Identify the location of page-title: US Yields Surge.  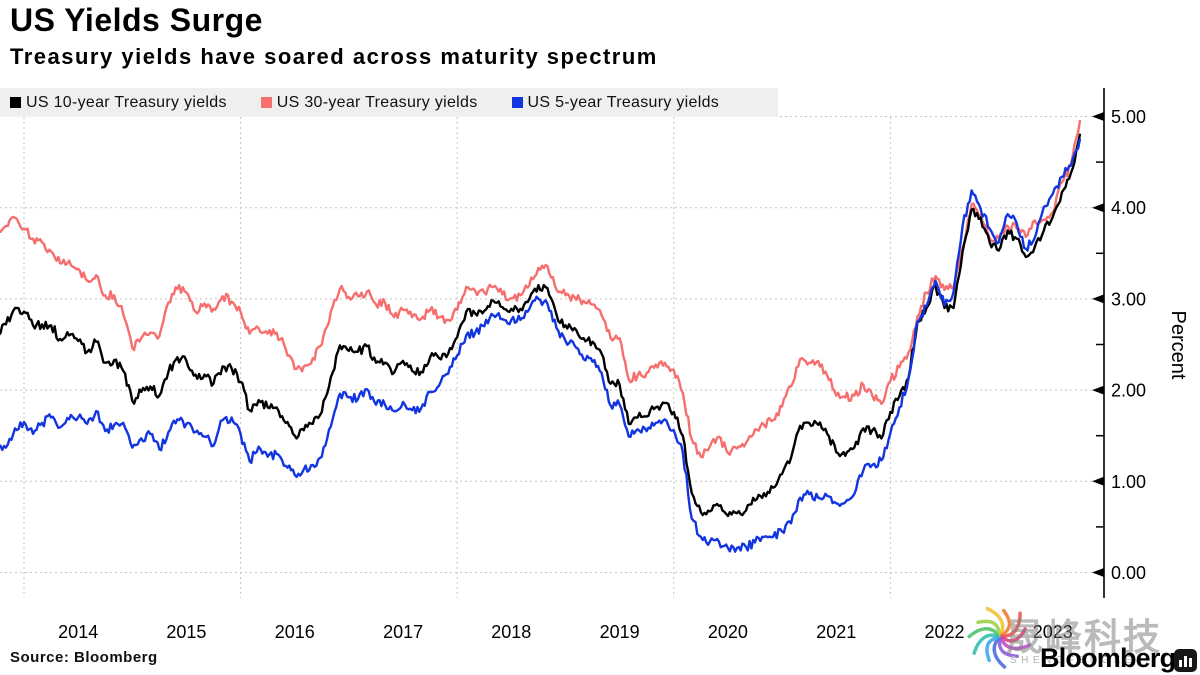
(136, 20).